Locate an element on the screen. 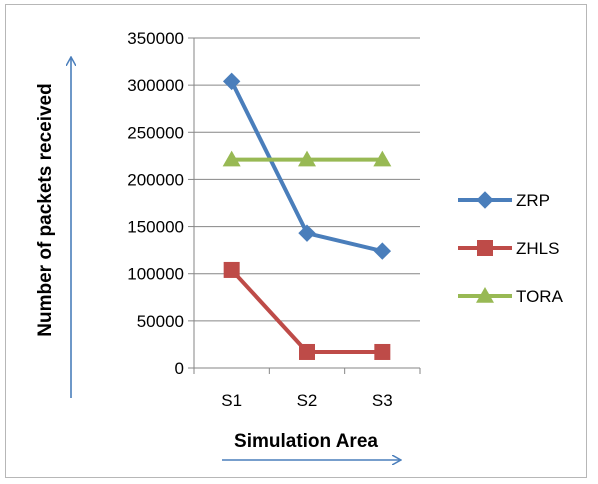 The height and width of the screenshot is (484, 598). y-tick-label: 200000 is located at coordinates (155, 179).